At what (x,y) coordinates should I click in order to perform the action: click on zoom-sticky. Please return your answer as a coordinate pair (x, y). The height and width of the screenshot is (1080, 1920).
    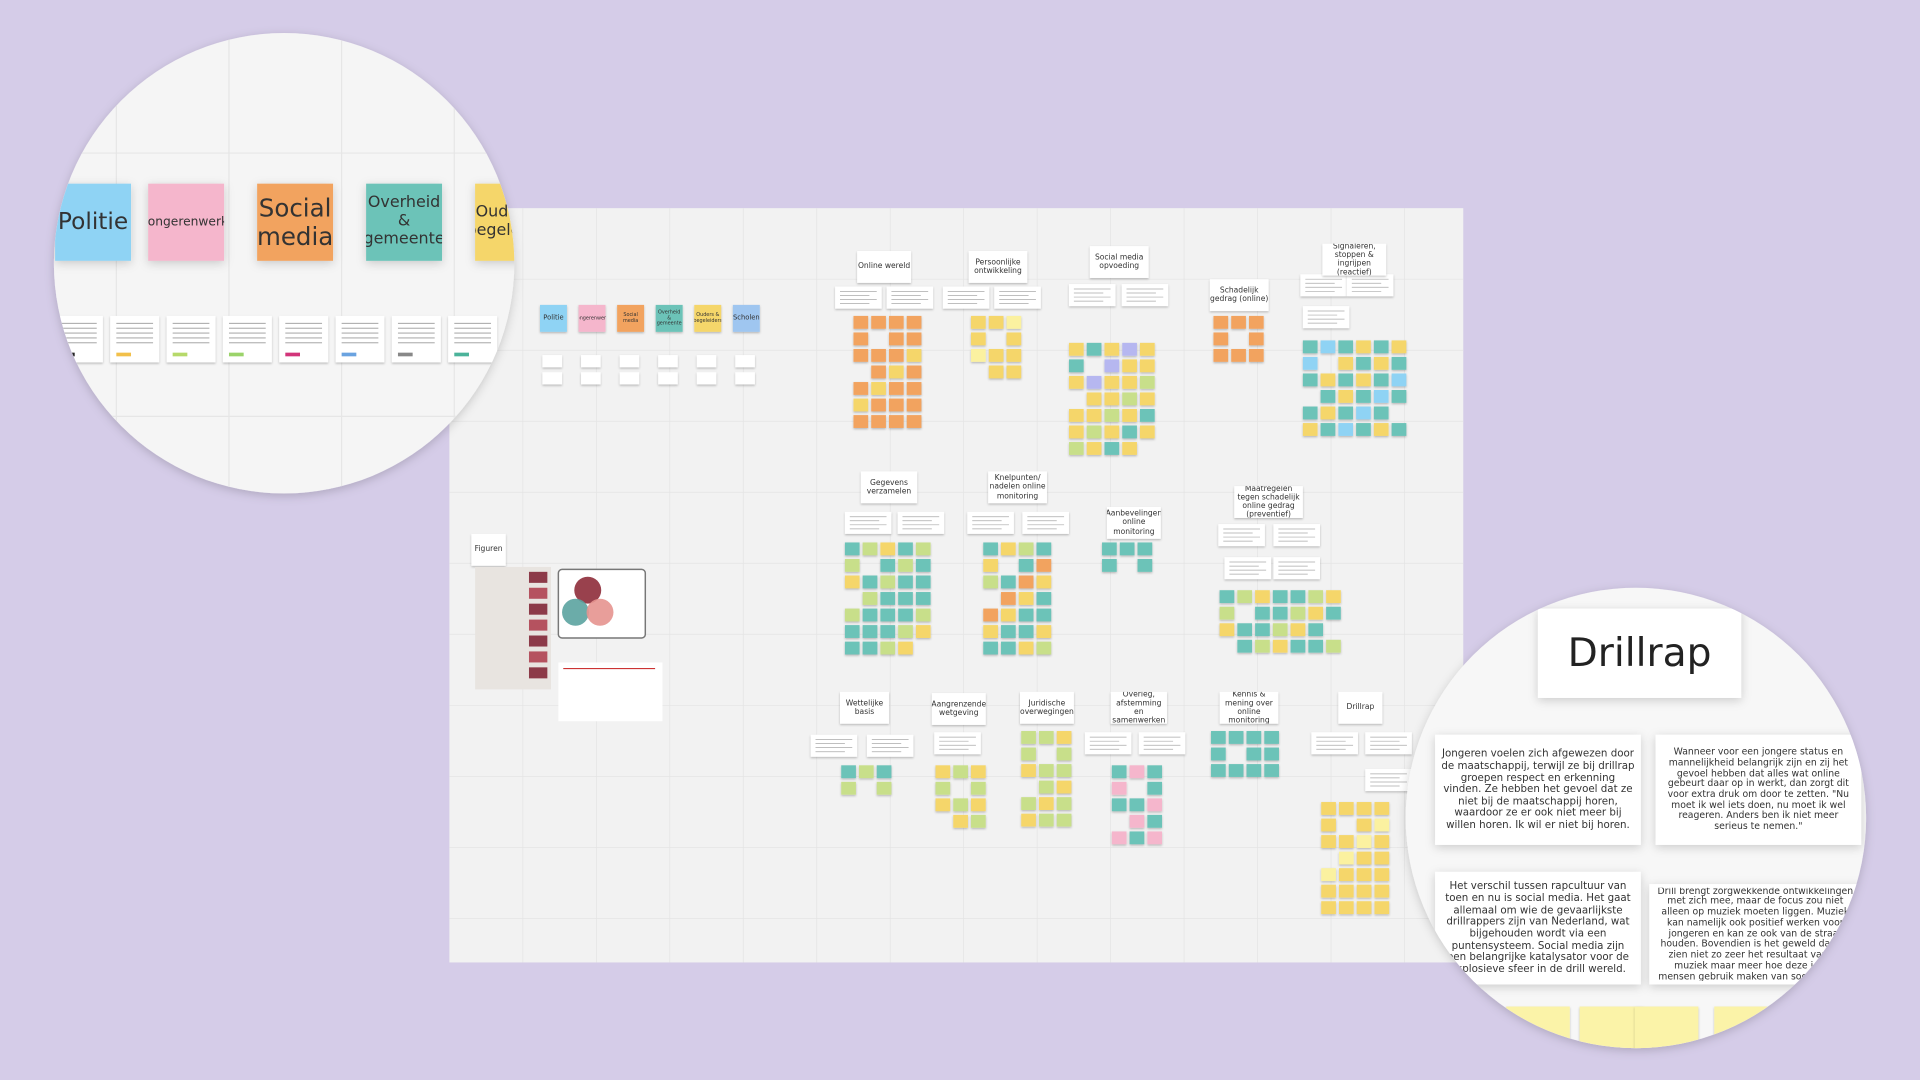
    Looking at the image, I should click on (186, 222).